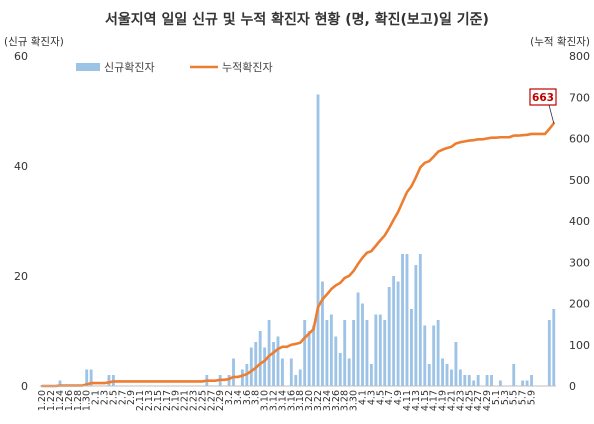  I want to click on x-tick-3.24: 3.24, so click(327, 400).